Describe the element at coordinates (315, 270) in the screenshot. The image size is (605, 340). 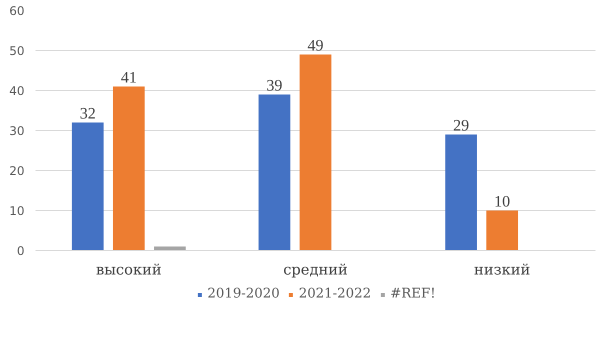
I see `x-tick-label: средний` at that location.